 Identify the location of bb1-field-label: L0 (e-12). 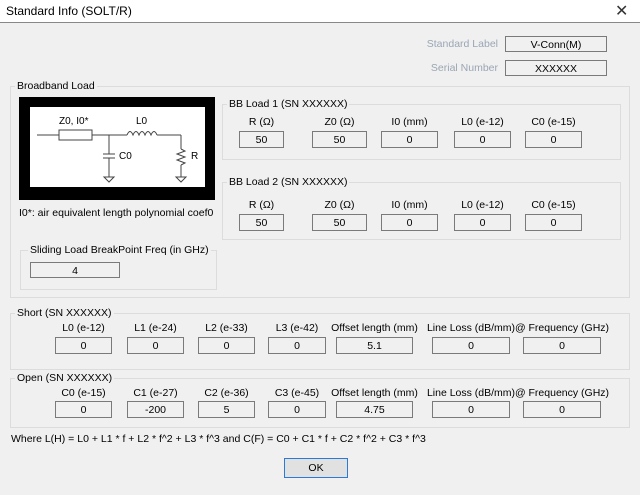
(482, 122).